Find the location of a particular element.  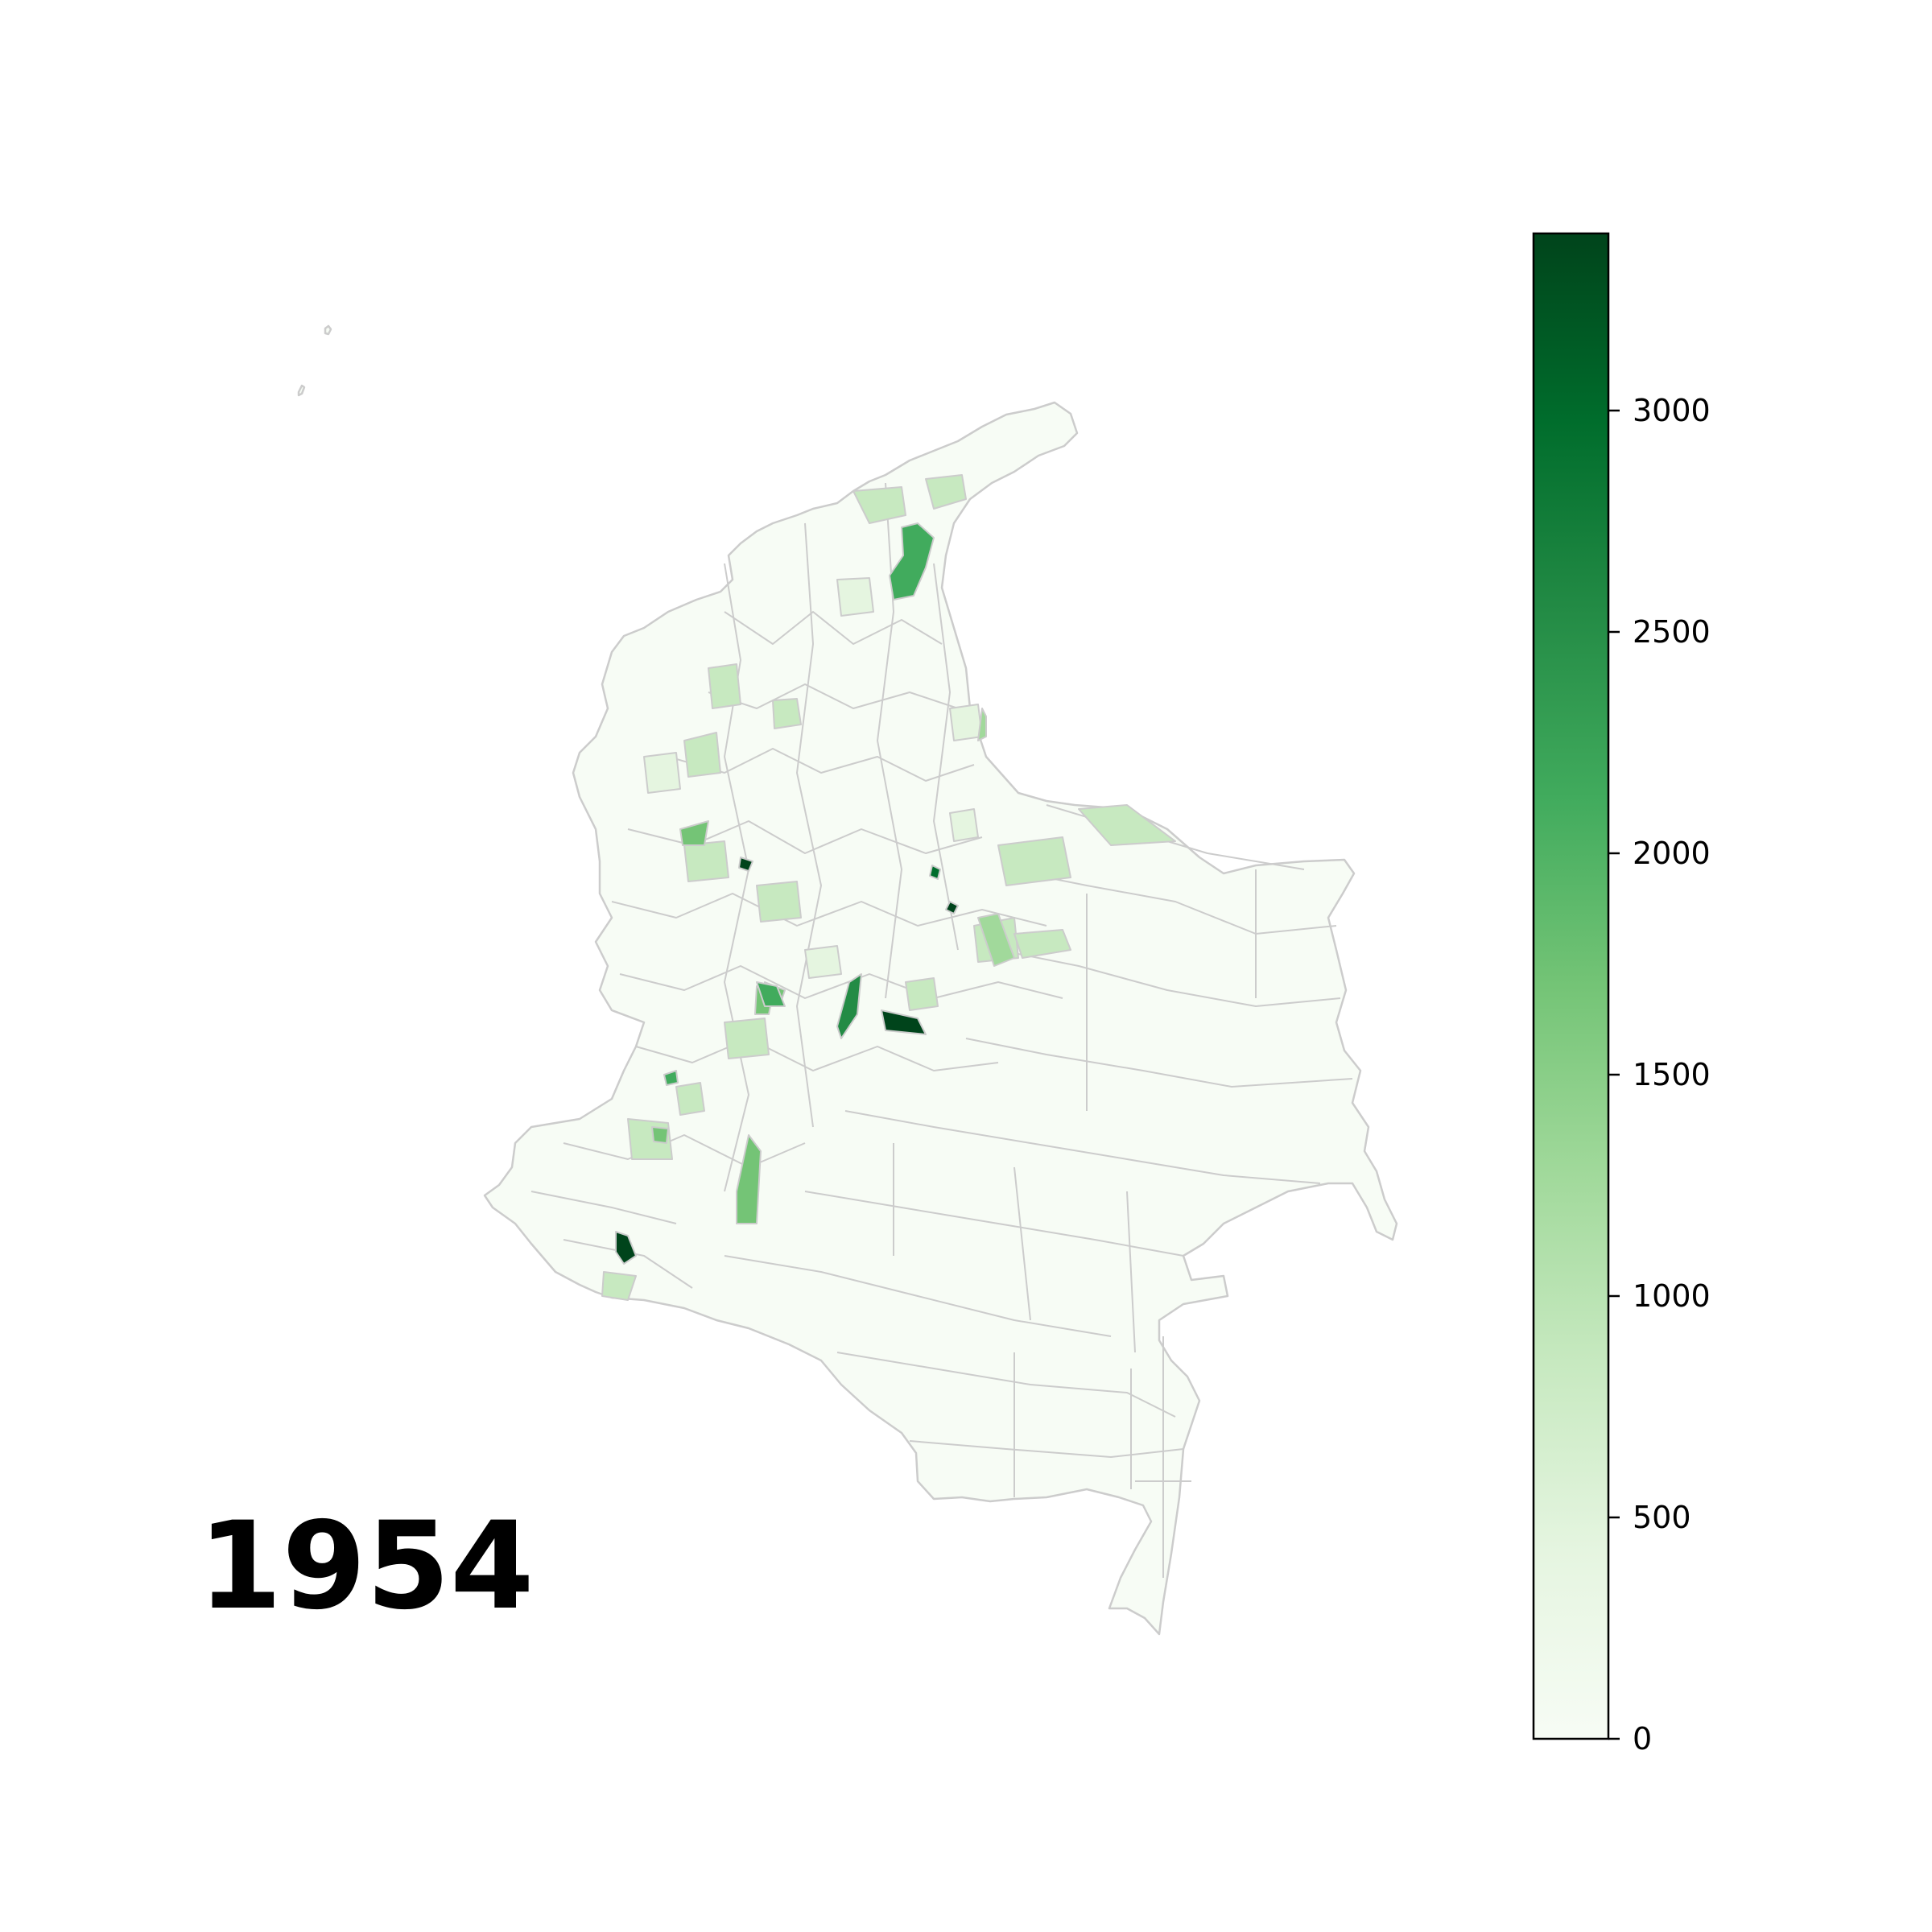

year-label: 1954 is located at coordinates (366, 1566).